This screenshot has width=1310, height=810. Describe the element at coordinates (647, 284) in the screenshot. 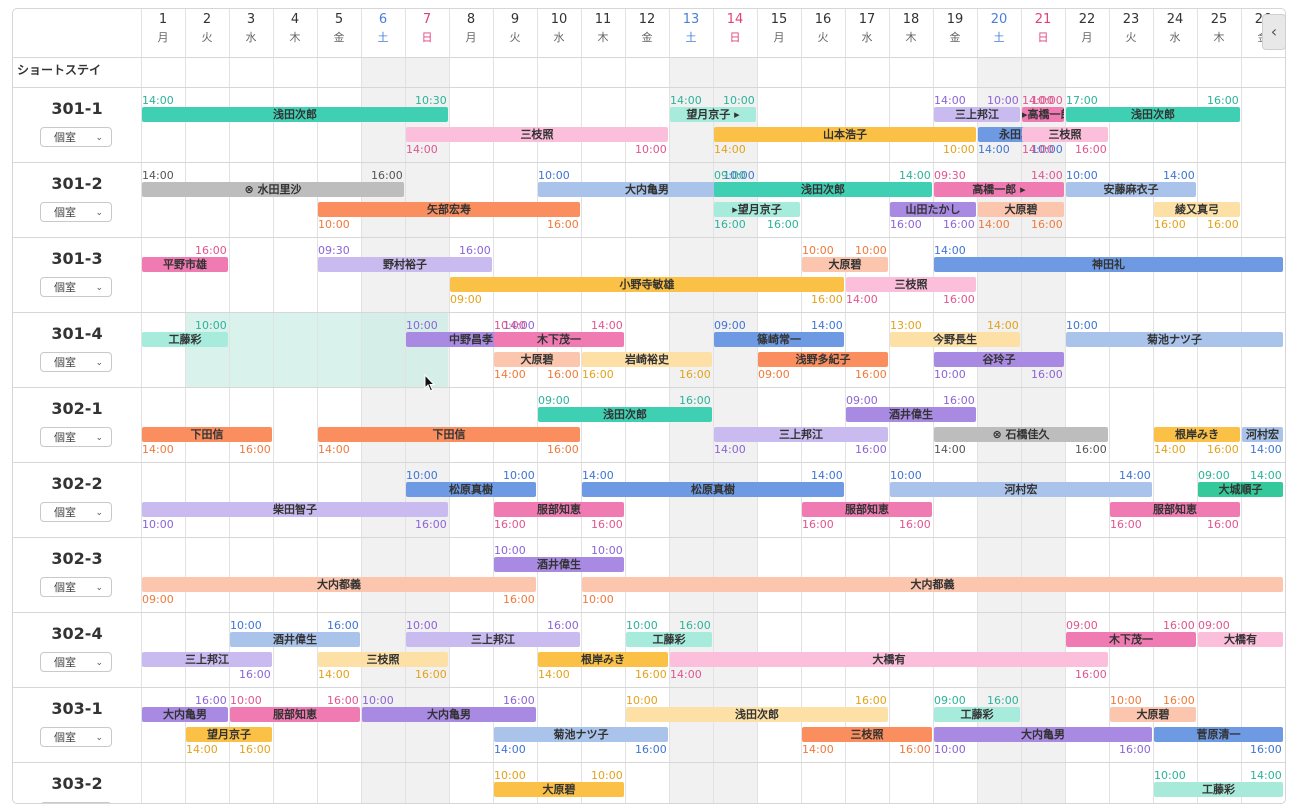

I see `booking-bar: 小野寺敏雄` at that location.